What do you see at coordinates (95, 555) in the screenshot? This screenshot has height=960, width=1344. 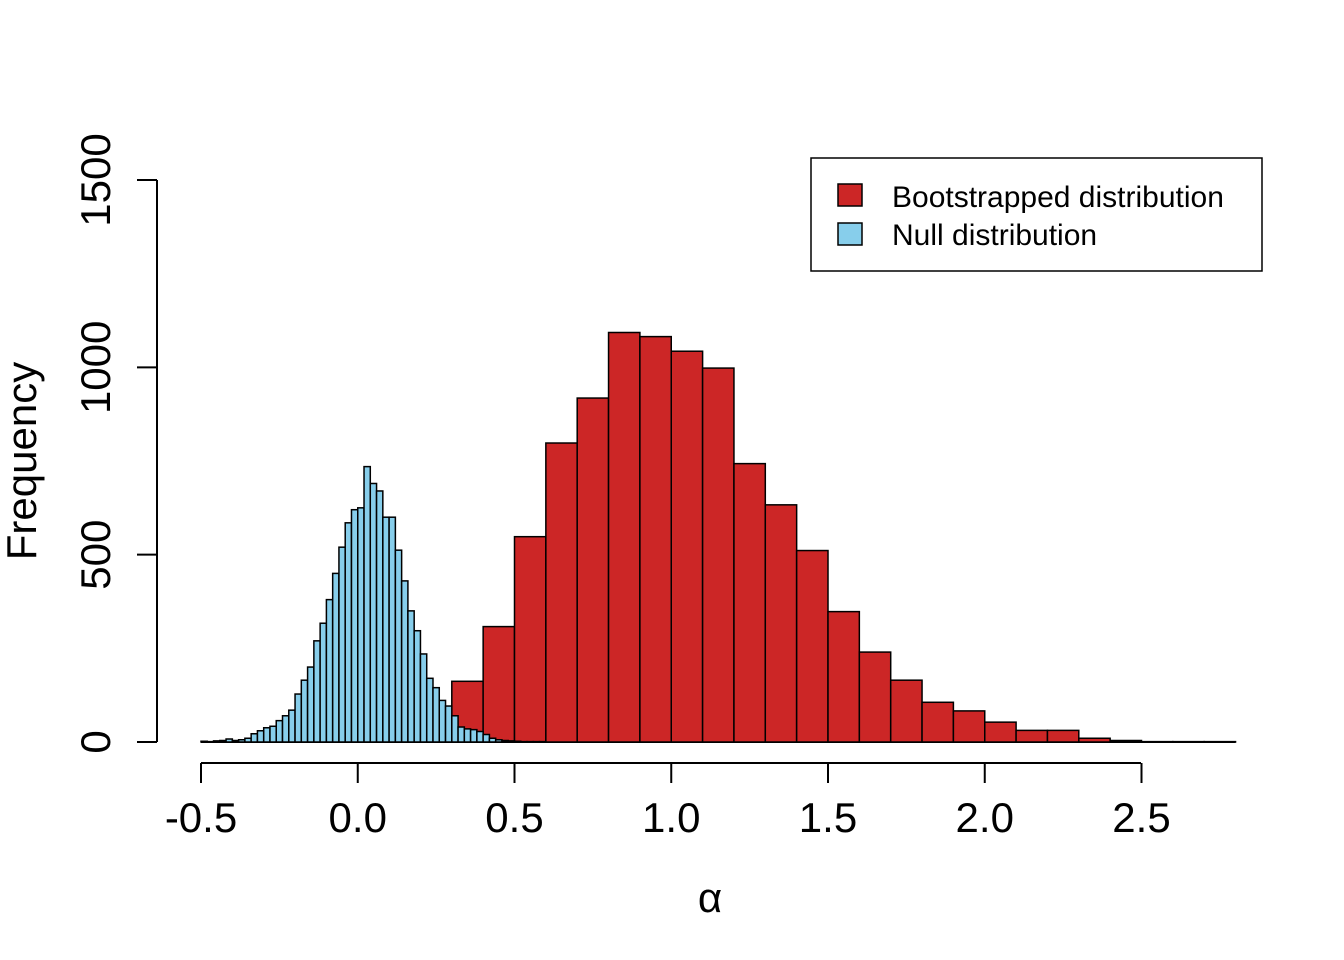 I see `y-tick-label: 500` at bounding box center [95, 555].